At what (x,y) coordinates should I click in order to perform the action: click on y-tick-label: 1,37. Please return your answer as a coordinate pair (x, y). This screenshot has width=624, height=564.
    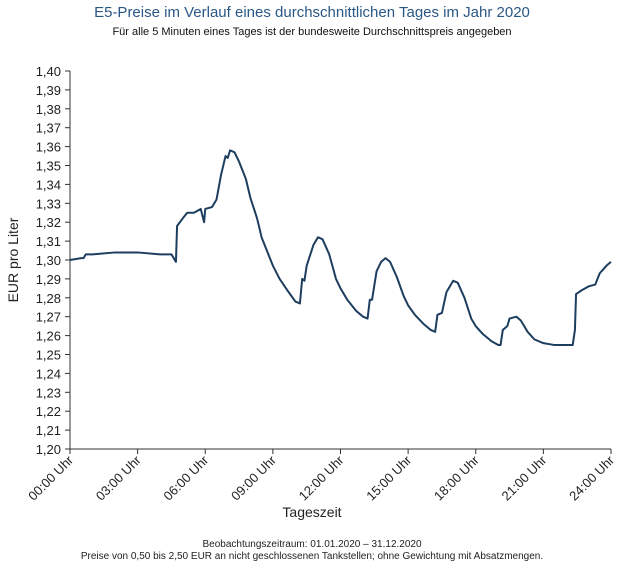
    Looking at the image, I should click on (48, 128).